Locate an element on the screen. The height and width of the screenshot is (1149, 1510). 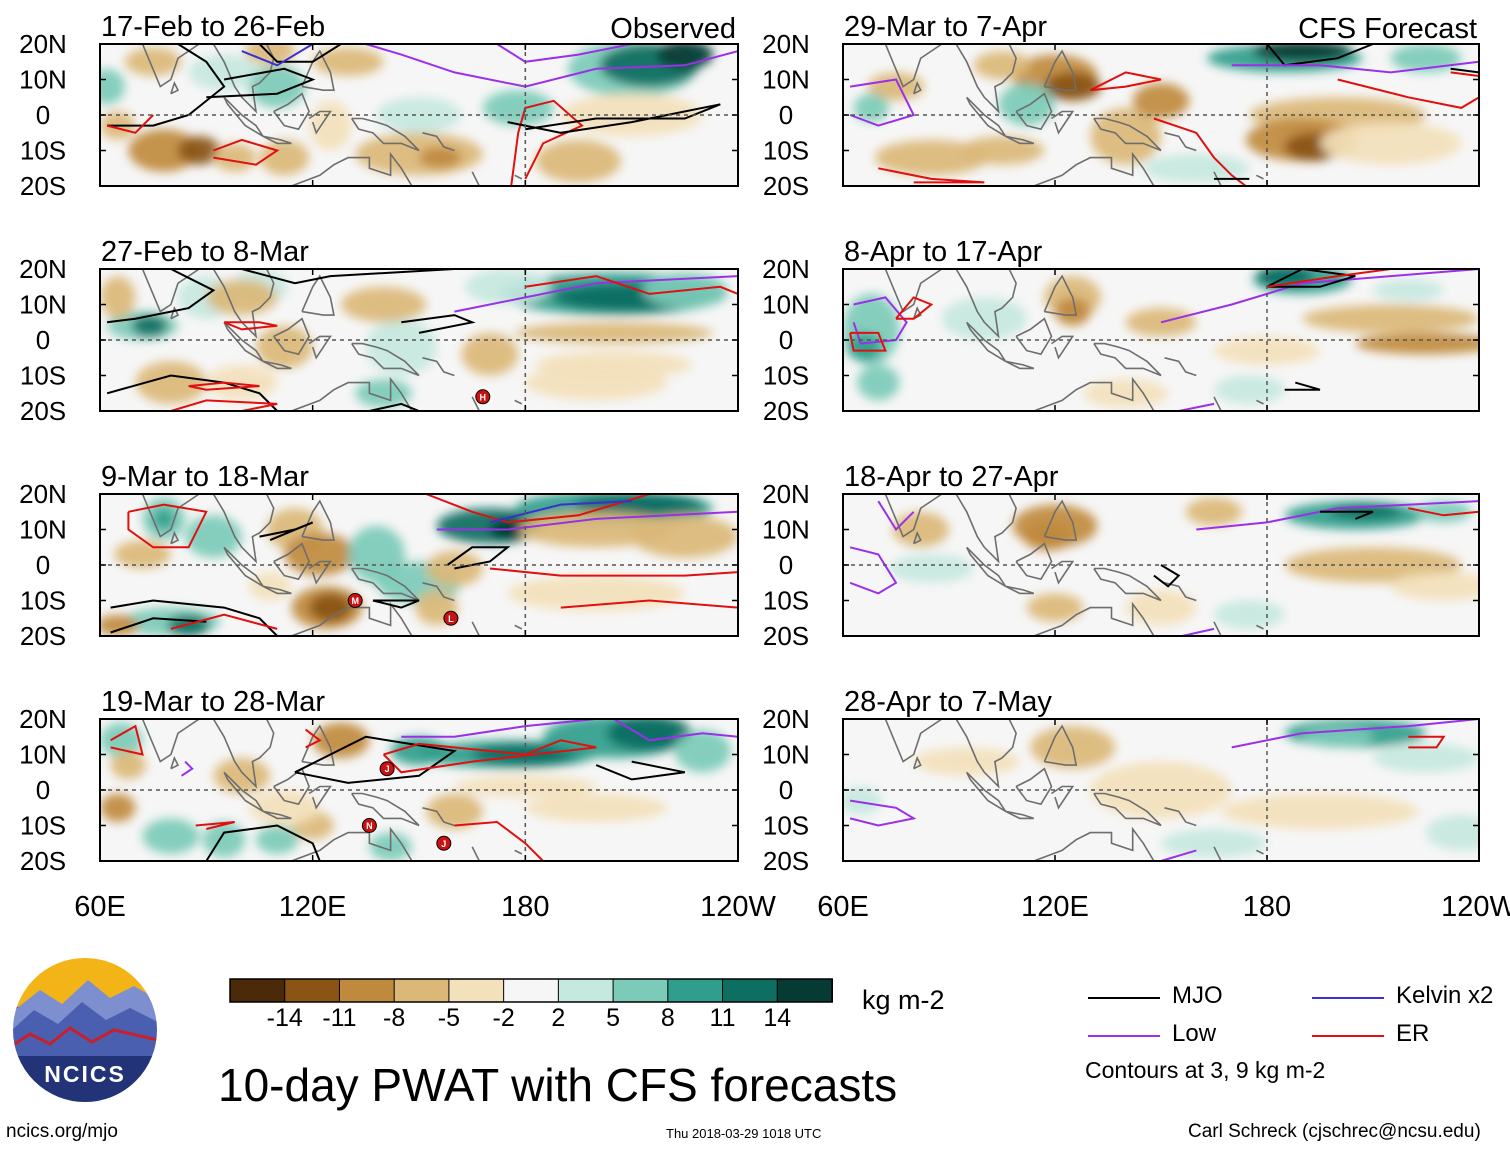
colorbar-values: -14 -11 -8 -5 -2 2 5 8 11 14 is located at coordinates (755, 1020).